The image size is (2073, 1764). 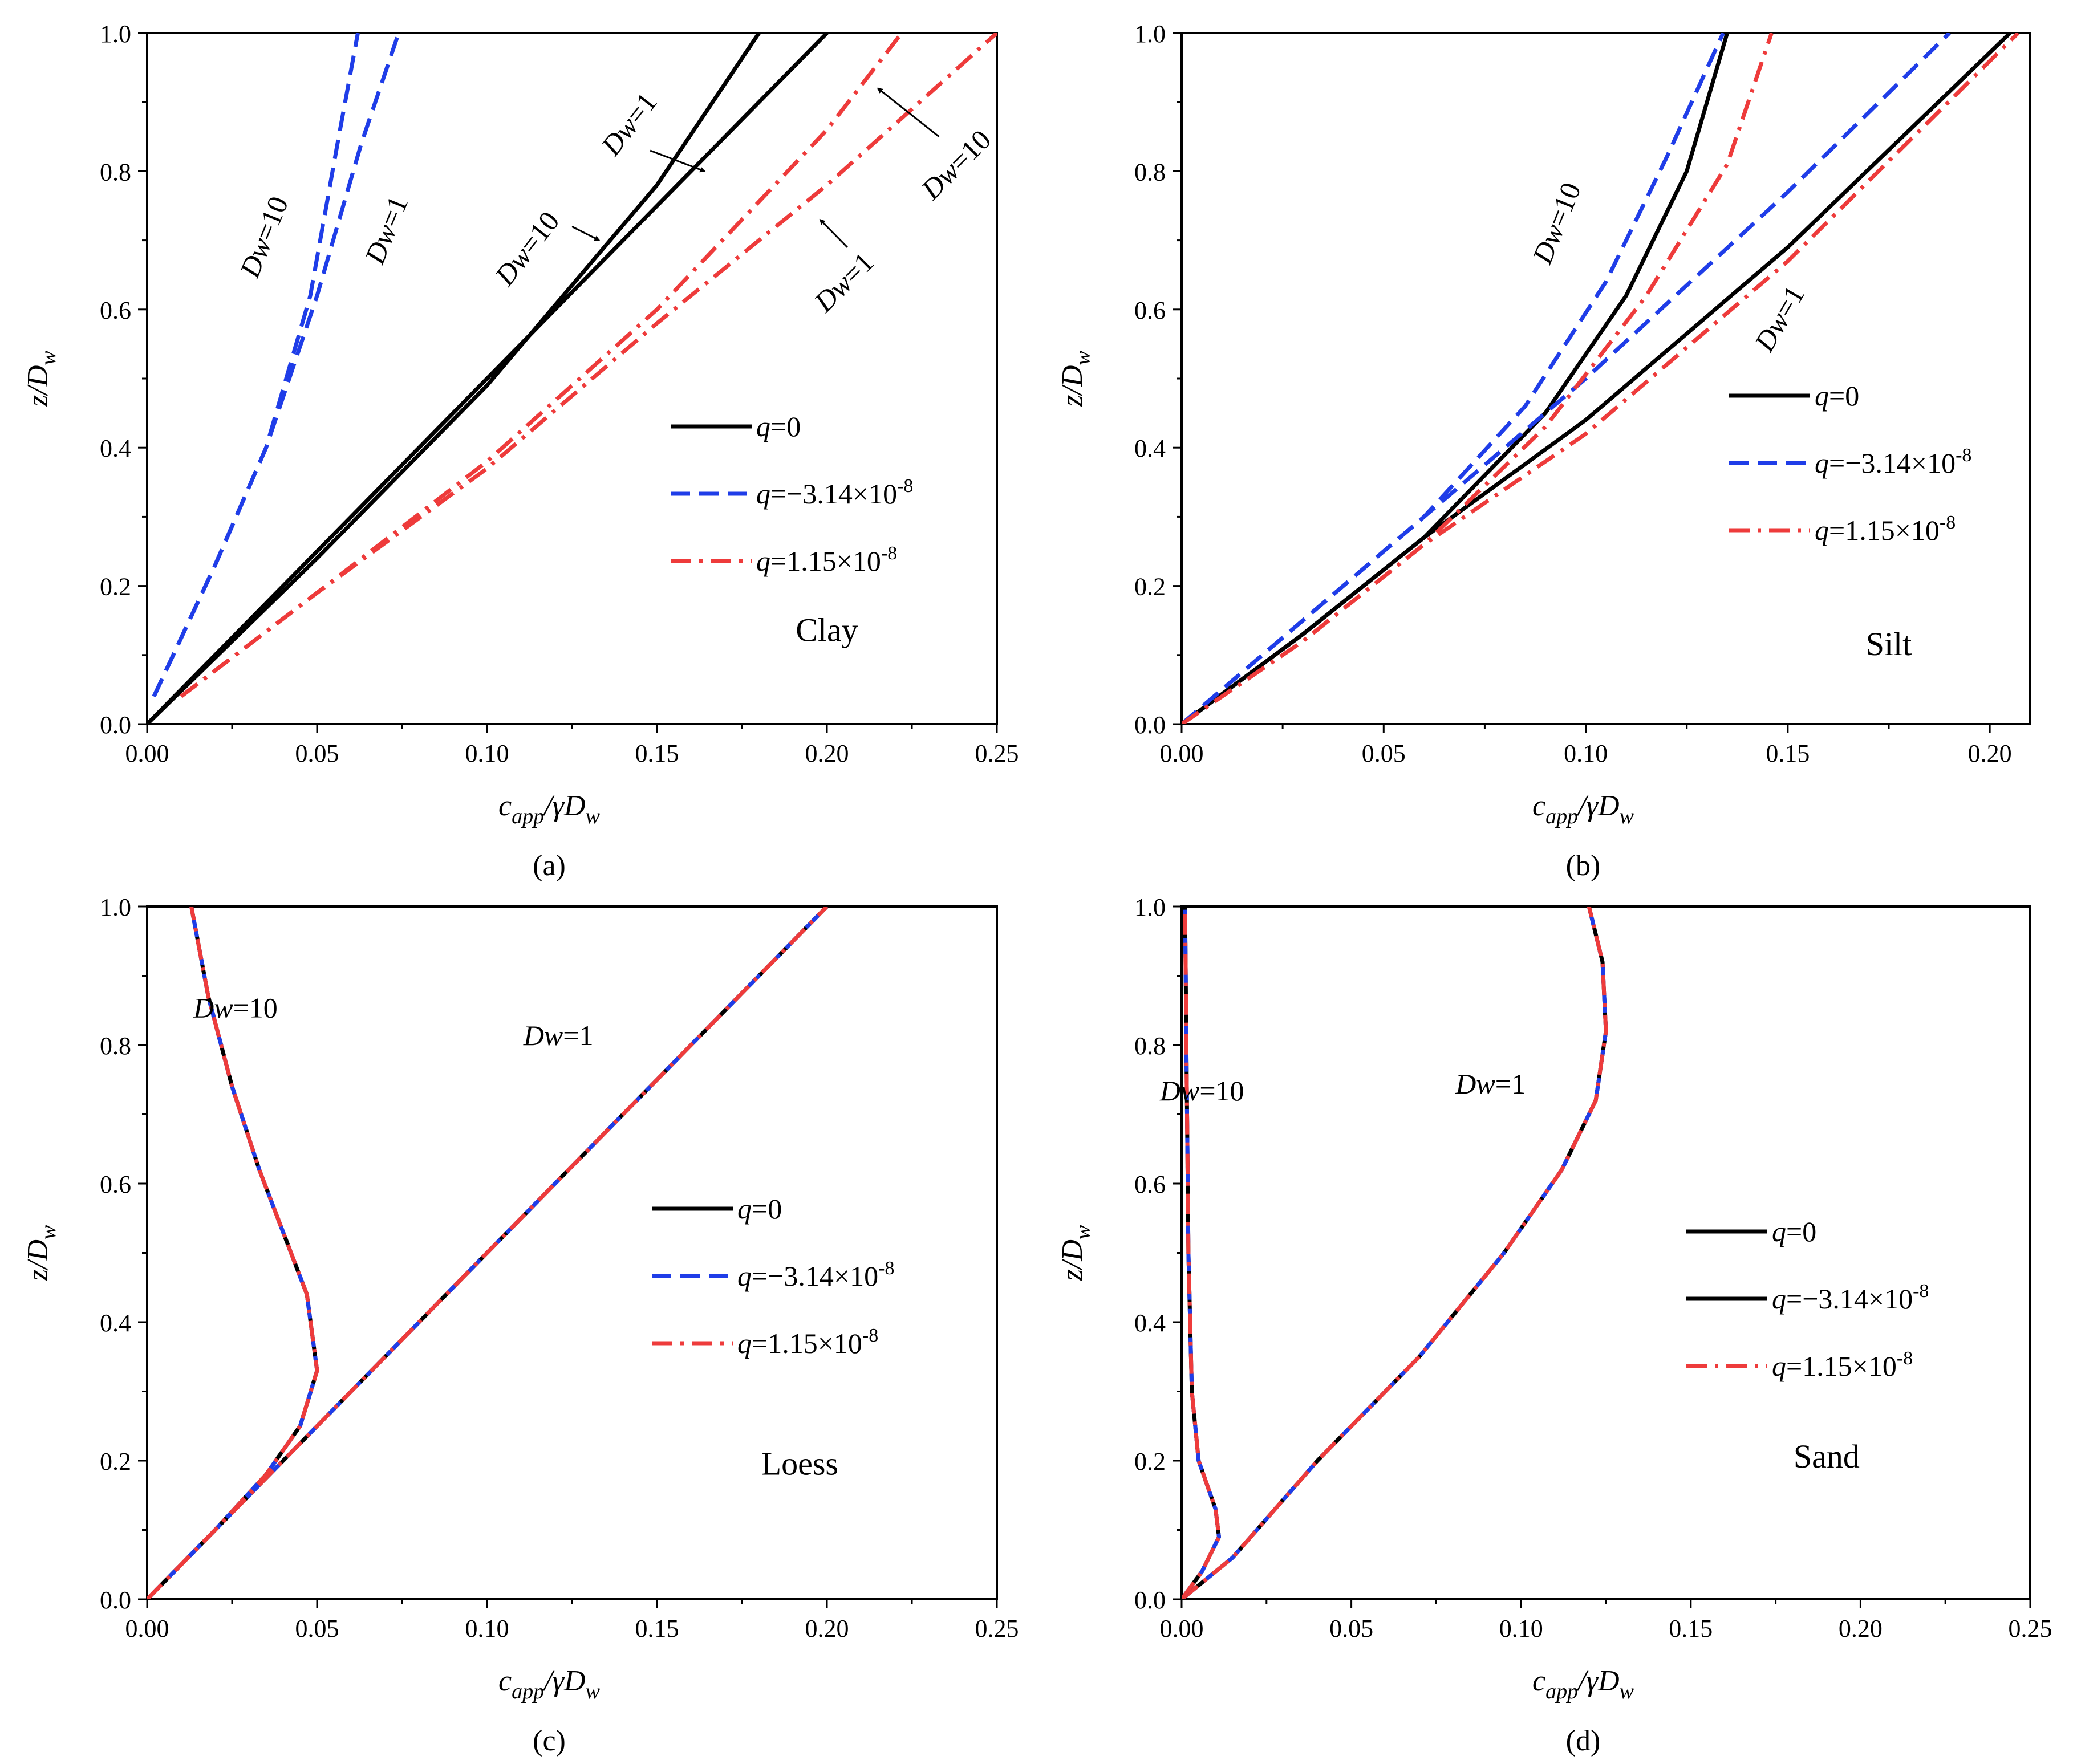 I want to click on x-tick-label: 0.10, so click(x=1521, y=1629).